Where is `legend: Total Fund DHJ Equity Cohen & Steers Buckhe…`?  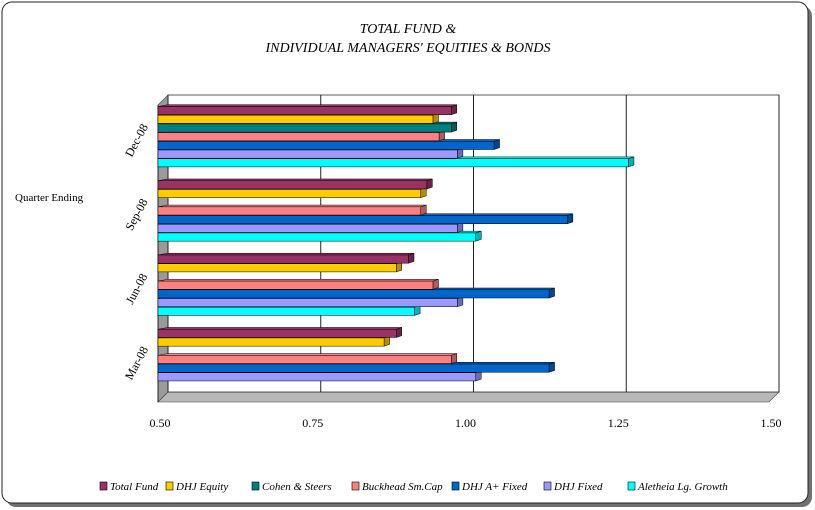
legend: Total Fund DHJ Equity Cohen & Steers Buckhe… is located at coordinates (413, 487).